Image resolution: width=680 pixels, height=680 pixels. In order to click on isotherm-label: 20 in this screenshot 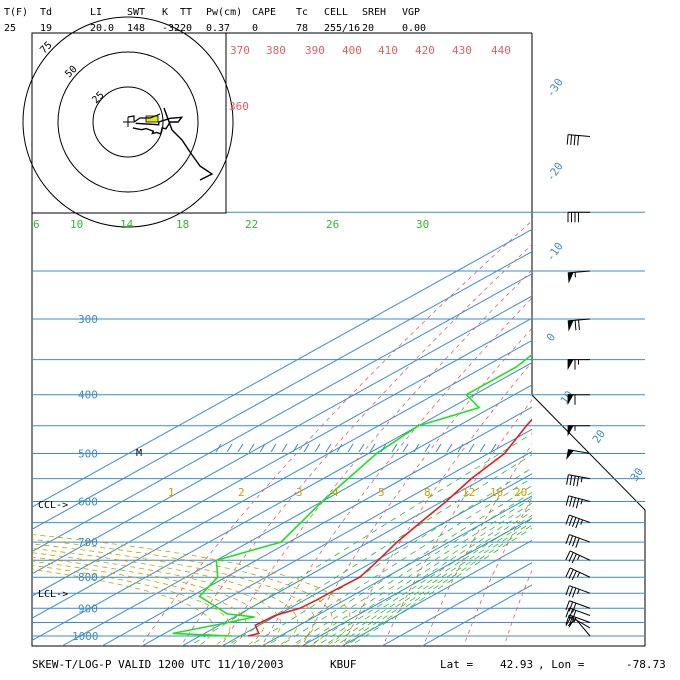, I will do `click(599, 436)`.